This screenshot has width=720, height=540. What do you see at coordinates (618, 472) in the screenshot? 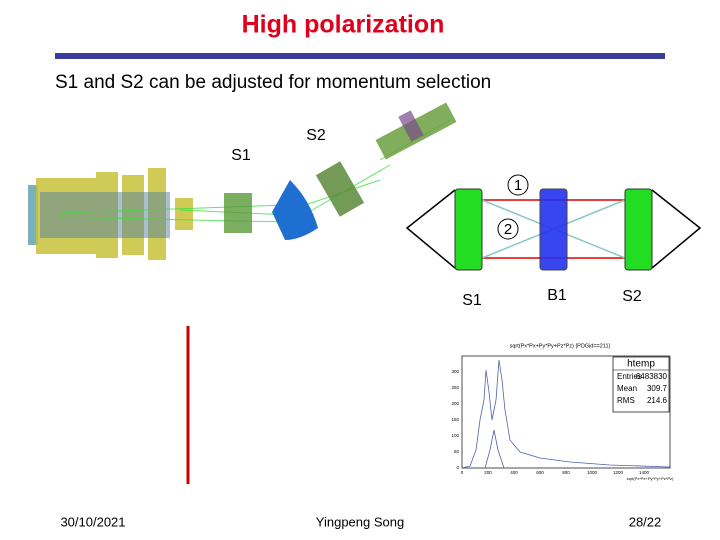
I see `x-tick-label: 1200` at bounding box center [618, 472].